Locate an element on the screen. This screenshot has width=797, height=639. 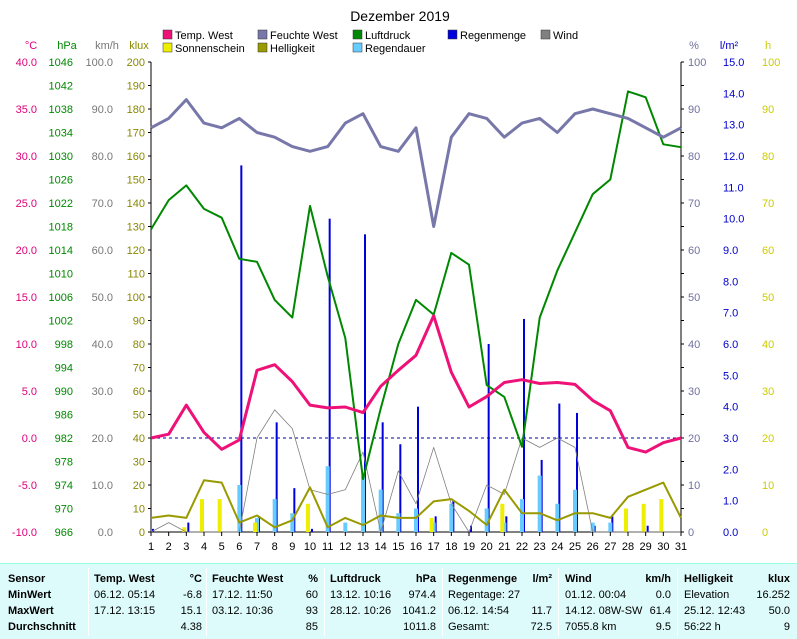
stats-humidity-unit: % is located at coordinates (313, 579).